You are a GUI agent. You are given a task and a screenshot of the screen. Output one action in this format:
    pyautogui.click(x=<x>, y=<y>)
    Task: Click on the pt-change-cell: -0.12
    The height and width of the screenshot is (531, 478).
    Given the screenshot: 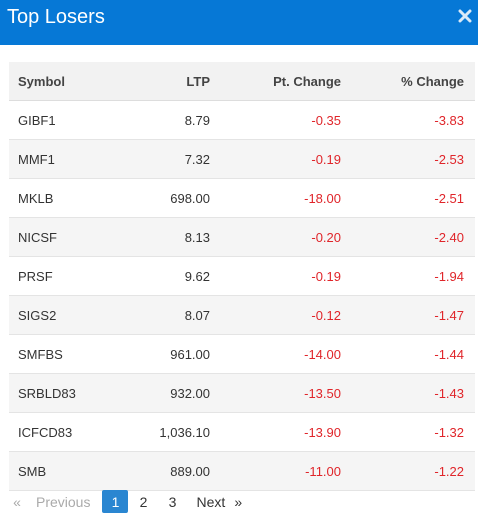 What is the action you would take?
    pyautogui.click(x=326, y=315)
    